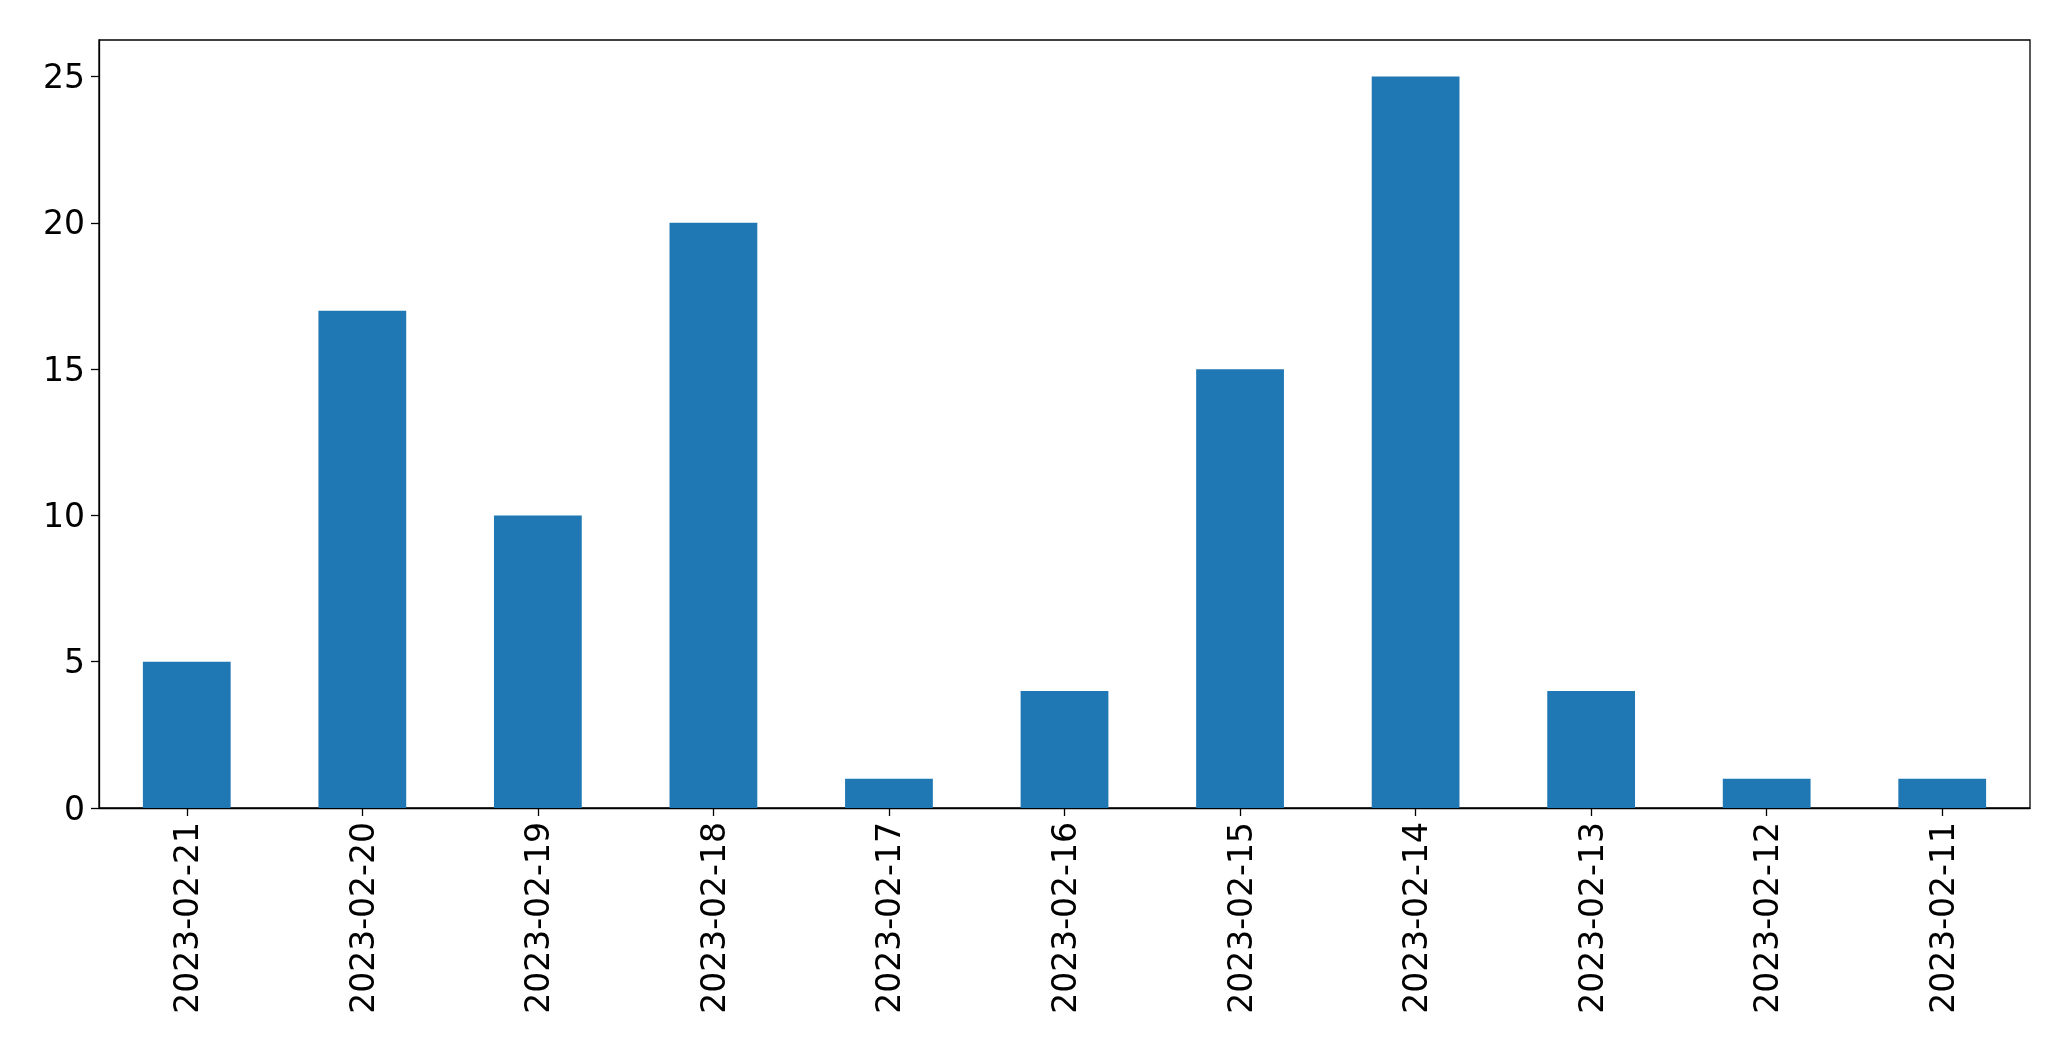 Image resolution: width=2071 pixels, height=1061 pixels. Describe the element at coordinates (1767, 918) in the screenshot. I see `x-tick-label: 2023-02-12` at that location.